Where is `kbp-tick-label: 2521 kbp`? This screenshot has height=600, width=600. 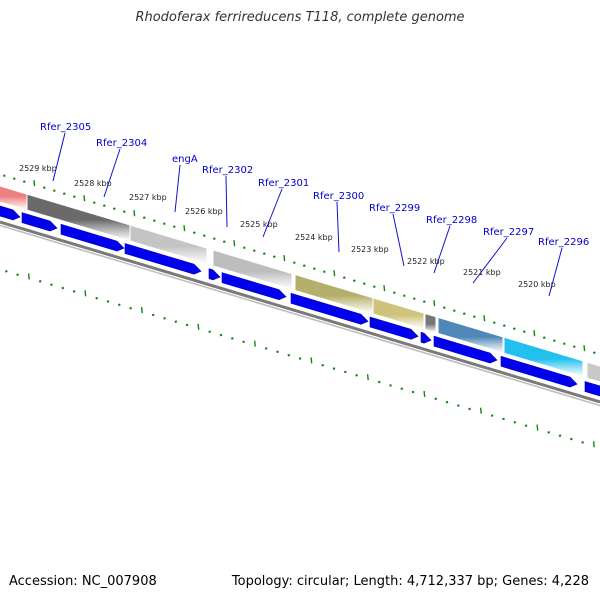 kbp-tick-label: 2521 kbp is located at coordinates (482, 272).